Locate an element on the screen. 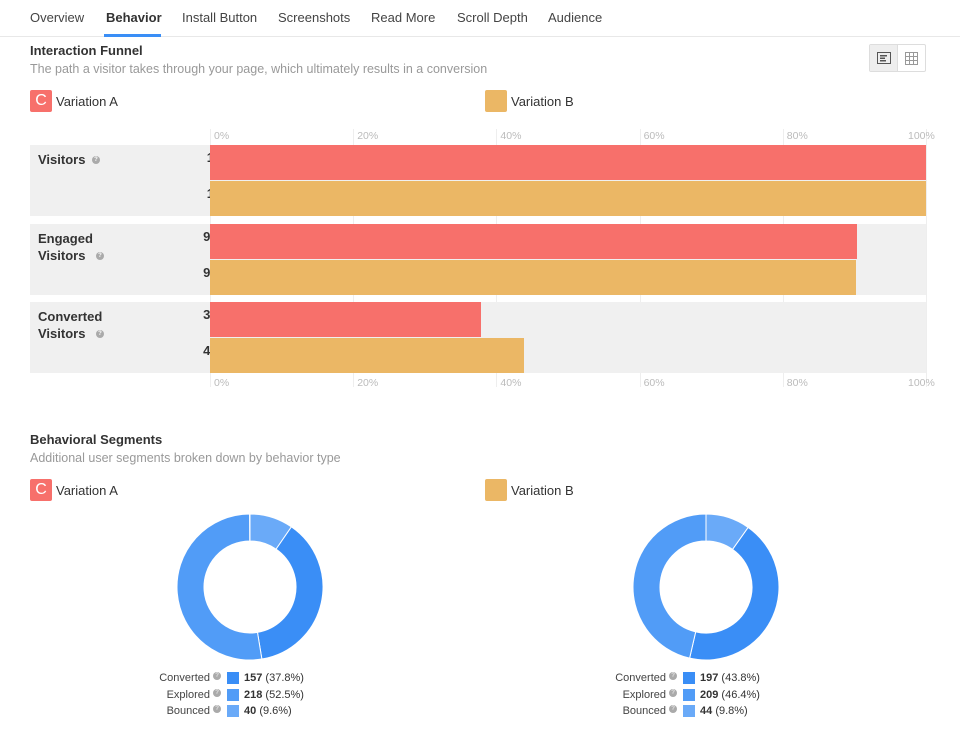  segment-legend-row: Explored? 209 (46.4%) is located at coordinates (673, 695).